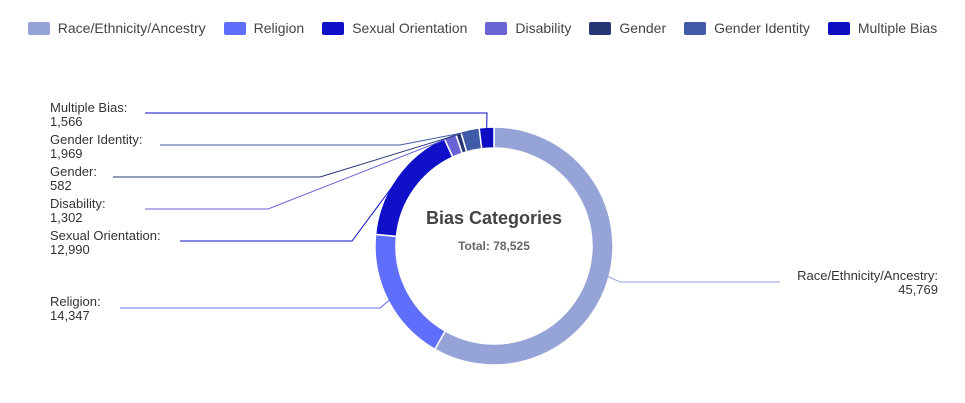  Describe the element at coordinates (543, 28) in the screenshot. I see `legend-label: Disability` at that location.